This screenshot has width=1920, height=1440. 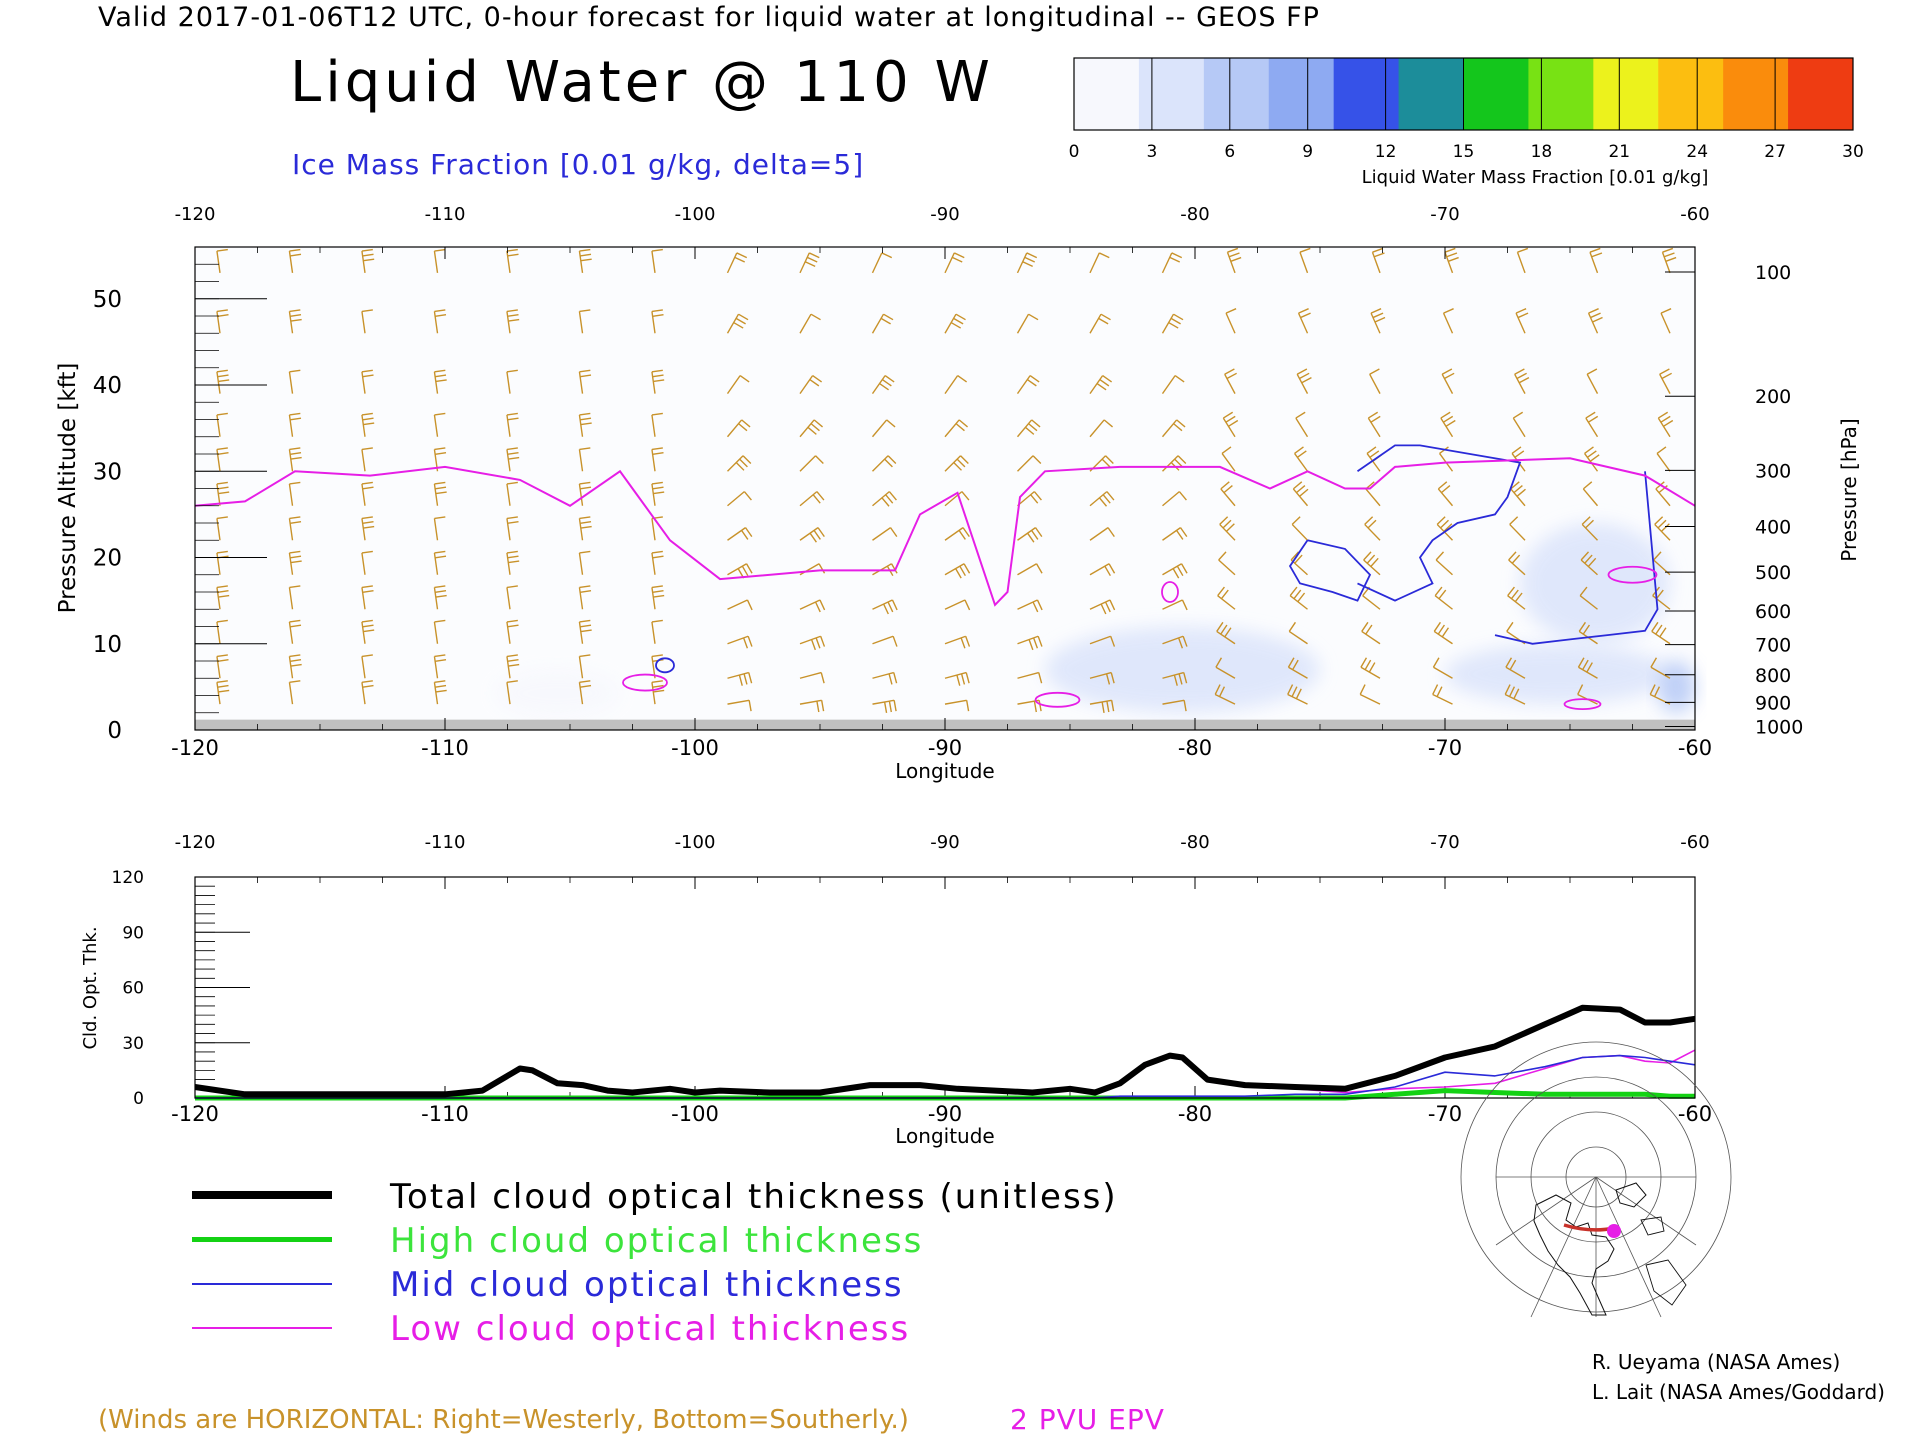 What do you see at coordinates (1074, 152) in the screenshot?
I see `colorbar-tick-label: 0` at bounding box center [1074, 152].